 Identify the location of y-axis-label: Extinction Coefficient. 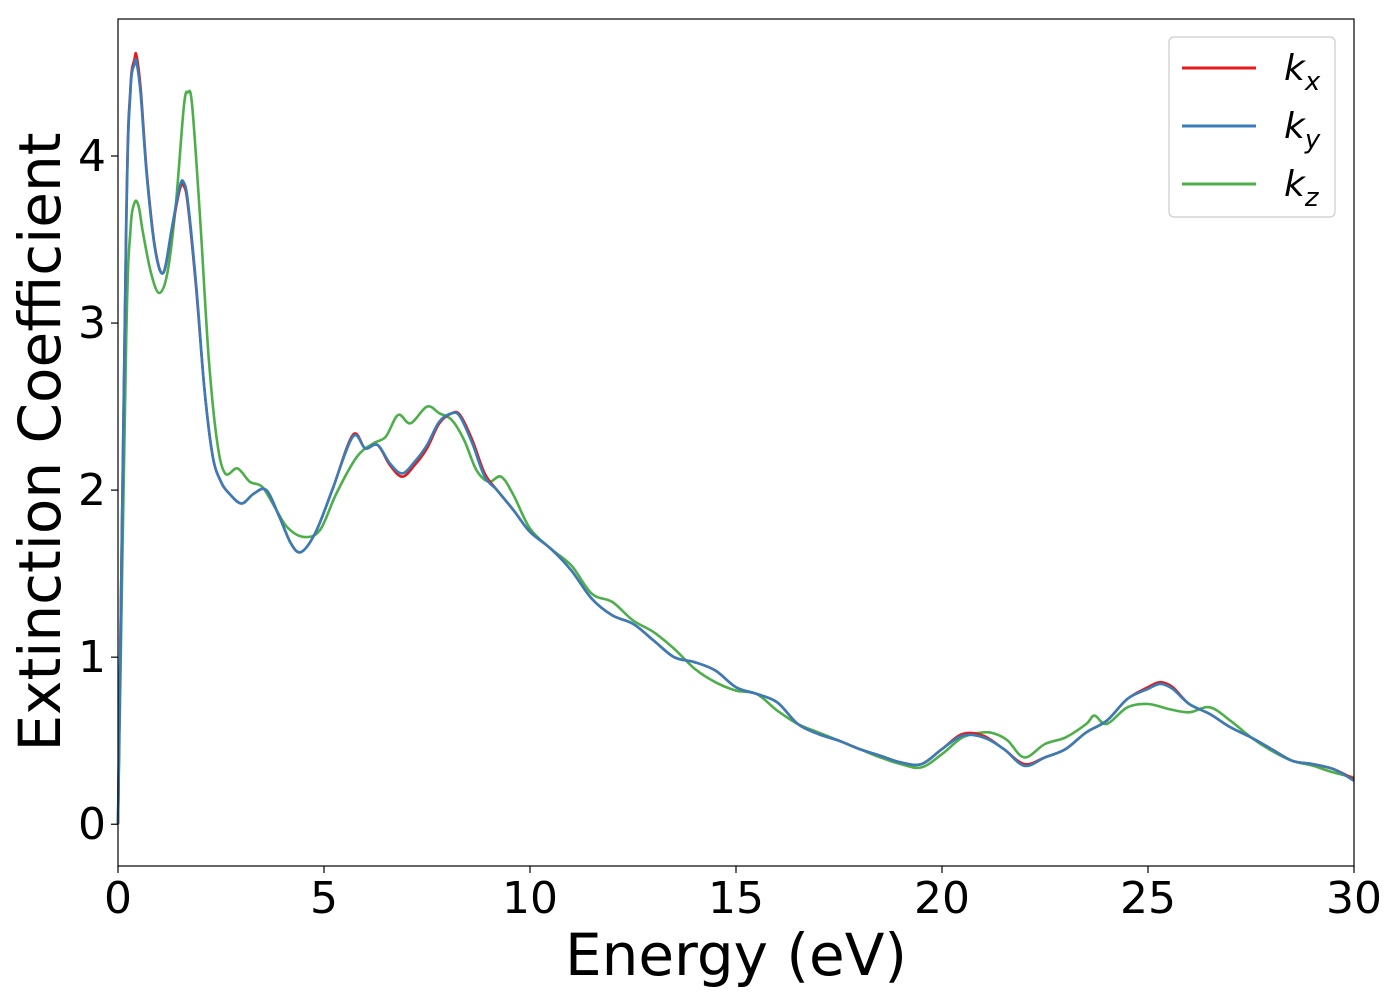
(40, 442).